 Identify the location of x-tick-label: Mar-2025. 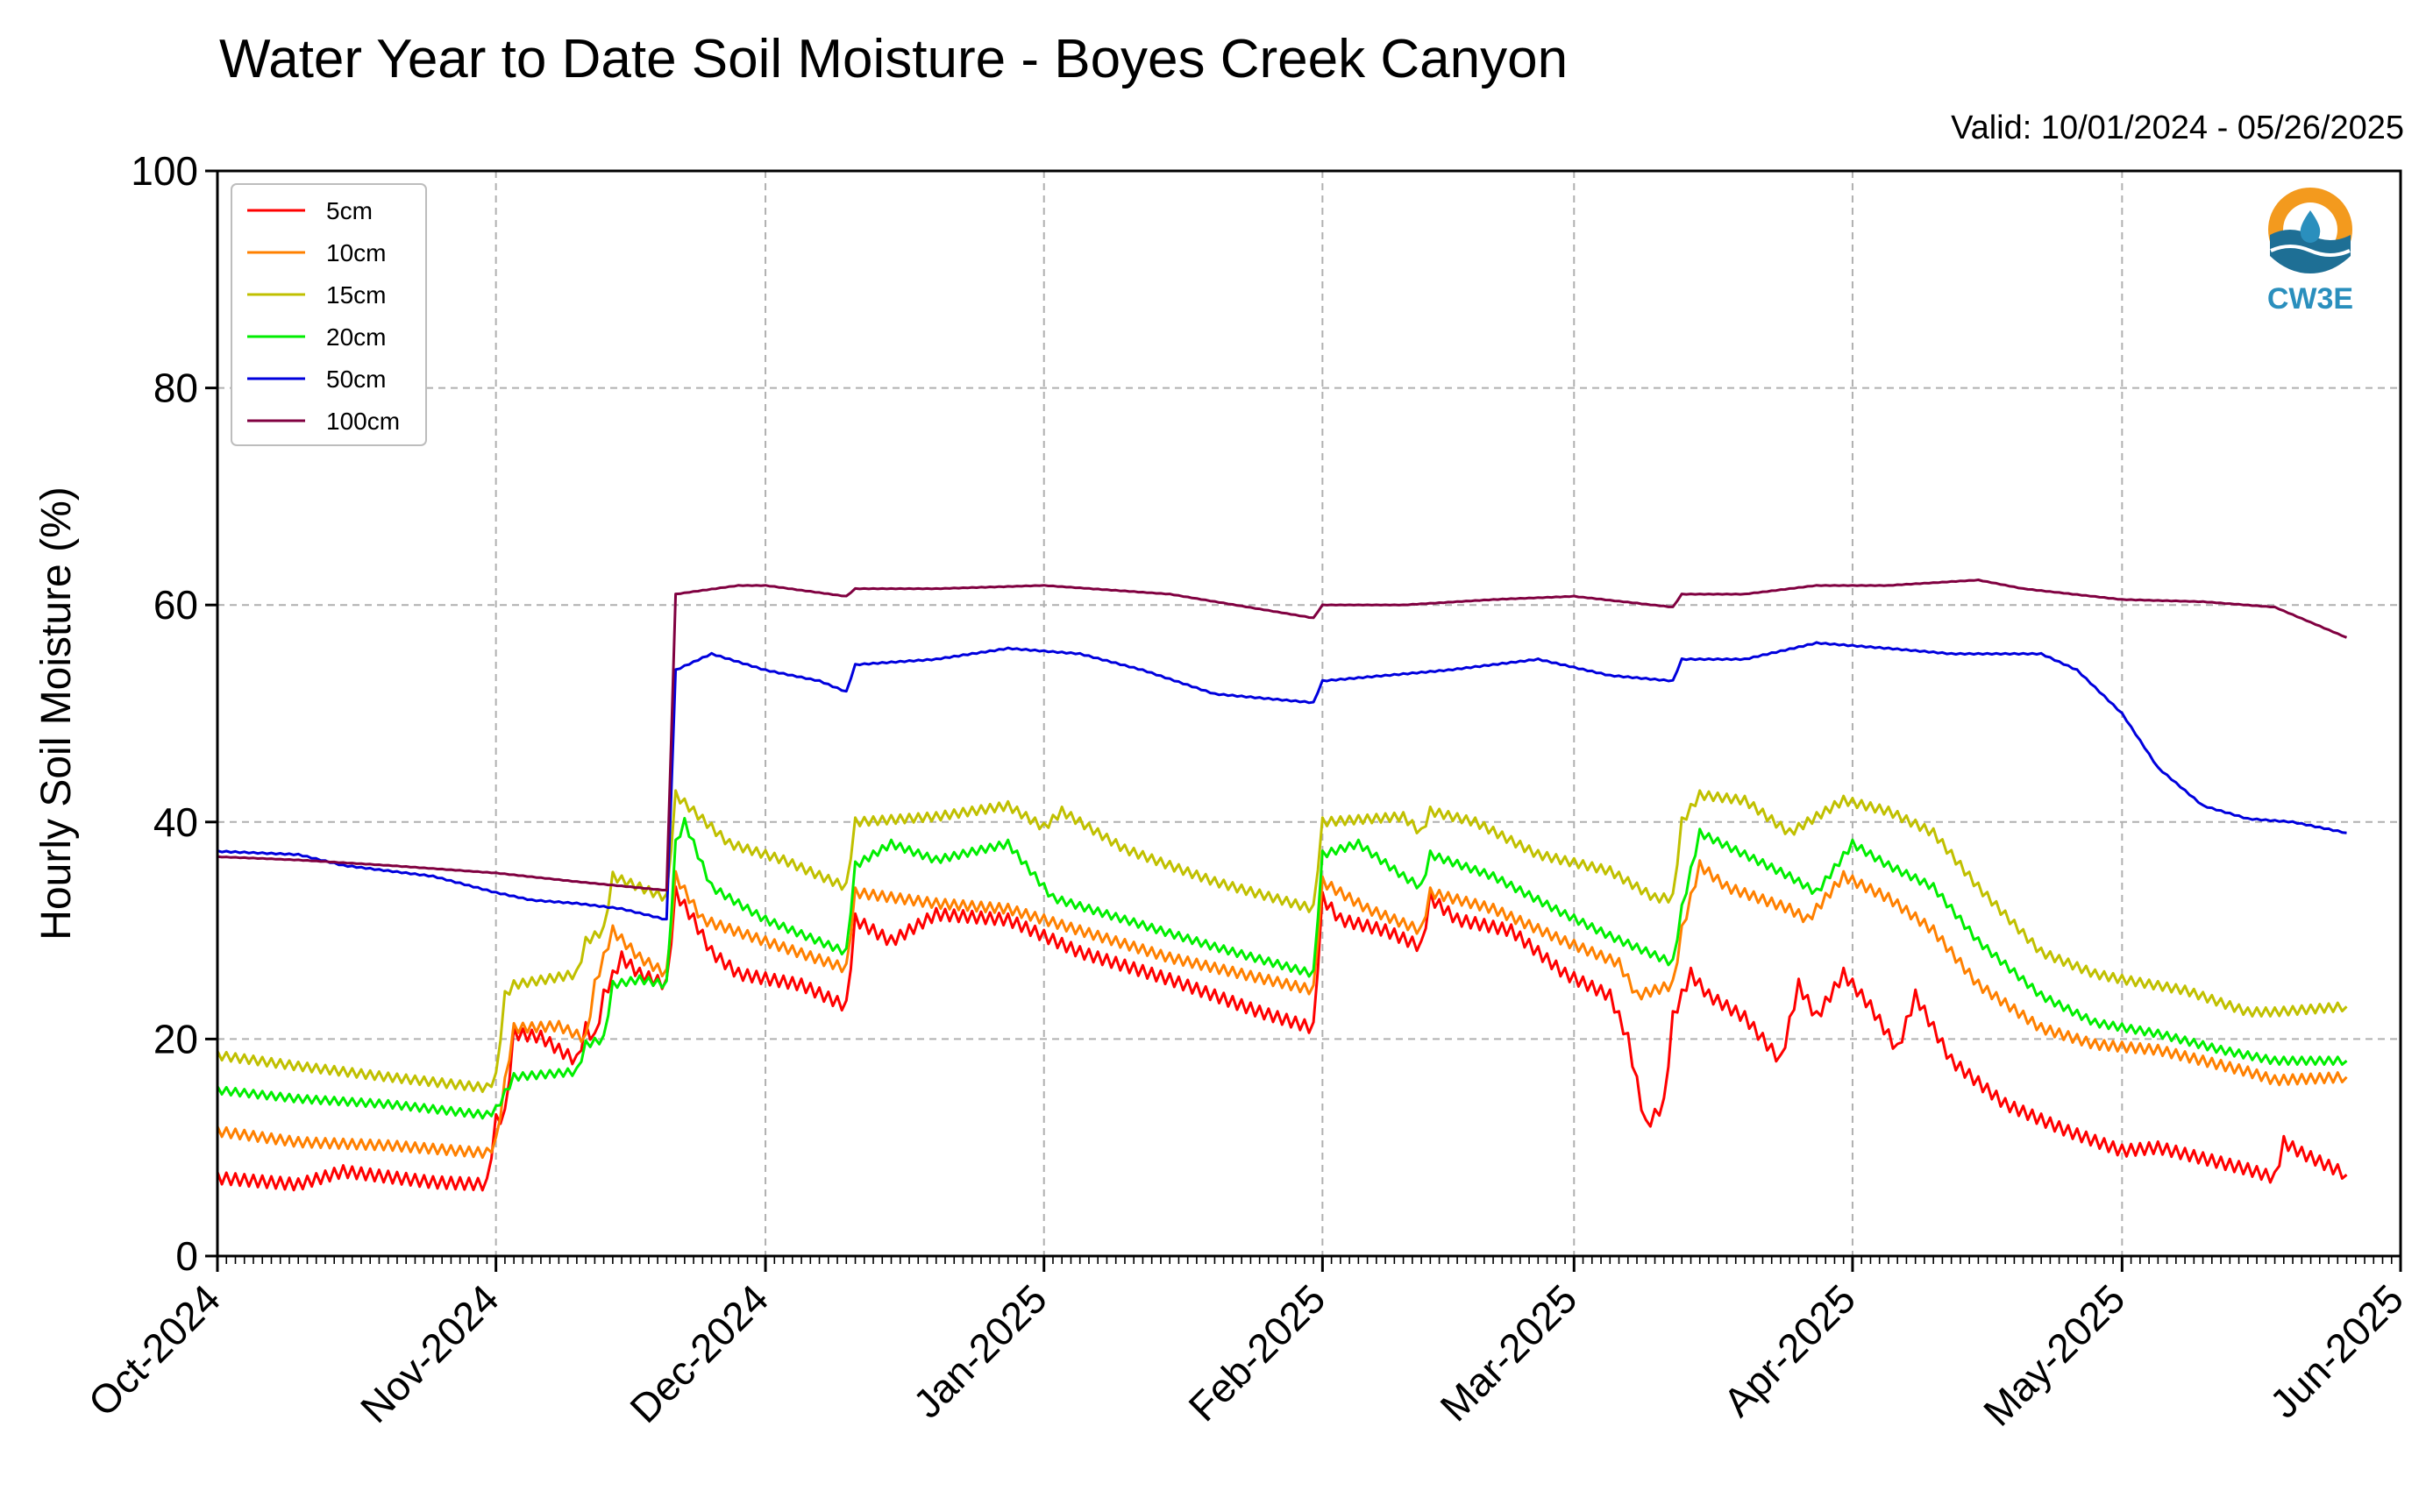
(1508, 1352).